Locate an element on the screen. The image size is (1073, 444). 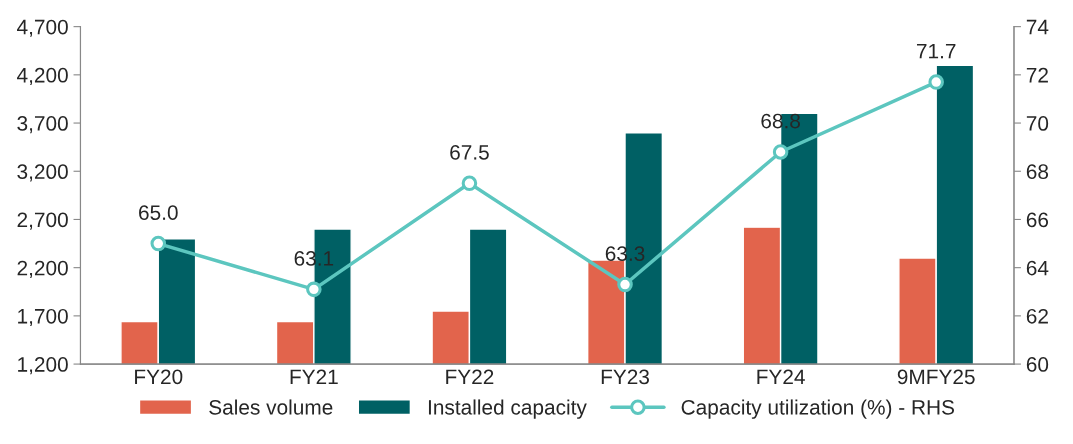
y-tick-label: 2,200 is located at coordinates (42, 269).